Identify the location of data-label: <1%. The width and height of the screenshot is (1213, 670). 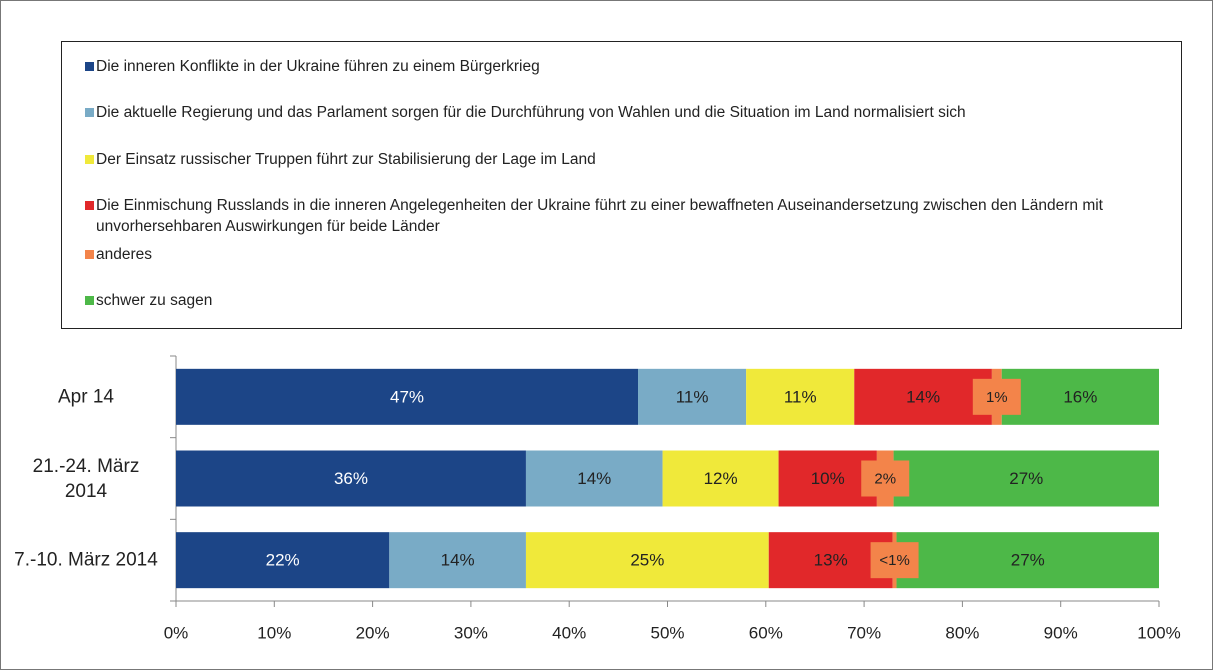
(894, 560).